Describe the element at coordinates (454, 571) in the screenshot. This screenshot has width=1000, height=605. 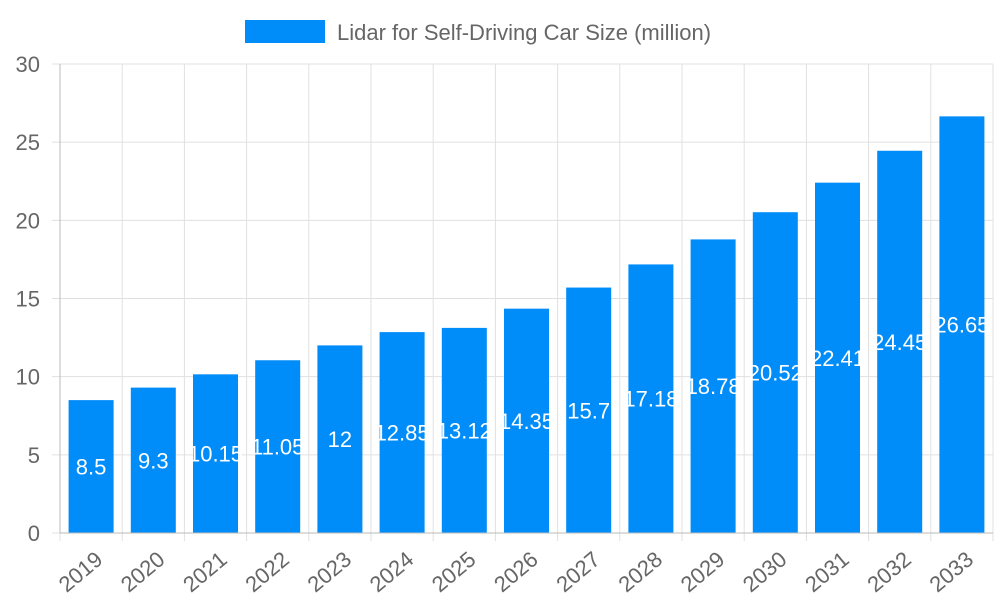
I see `x-tick-label: 2025` at that location.